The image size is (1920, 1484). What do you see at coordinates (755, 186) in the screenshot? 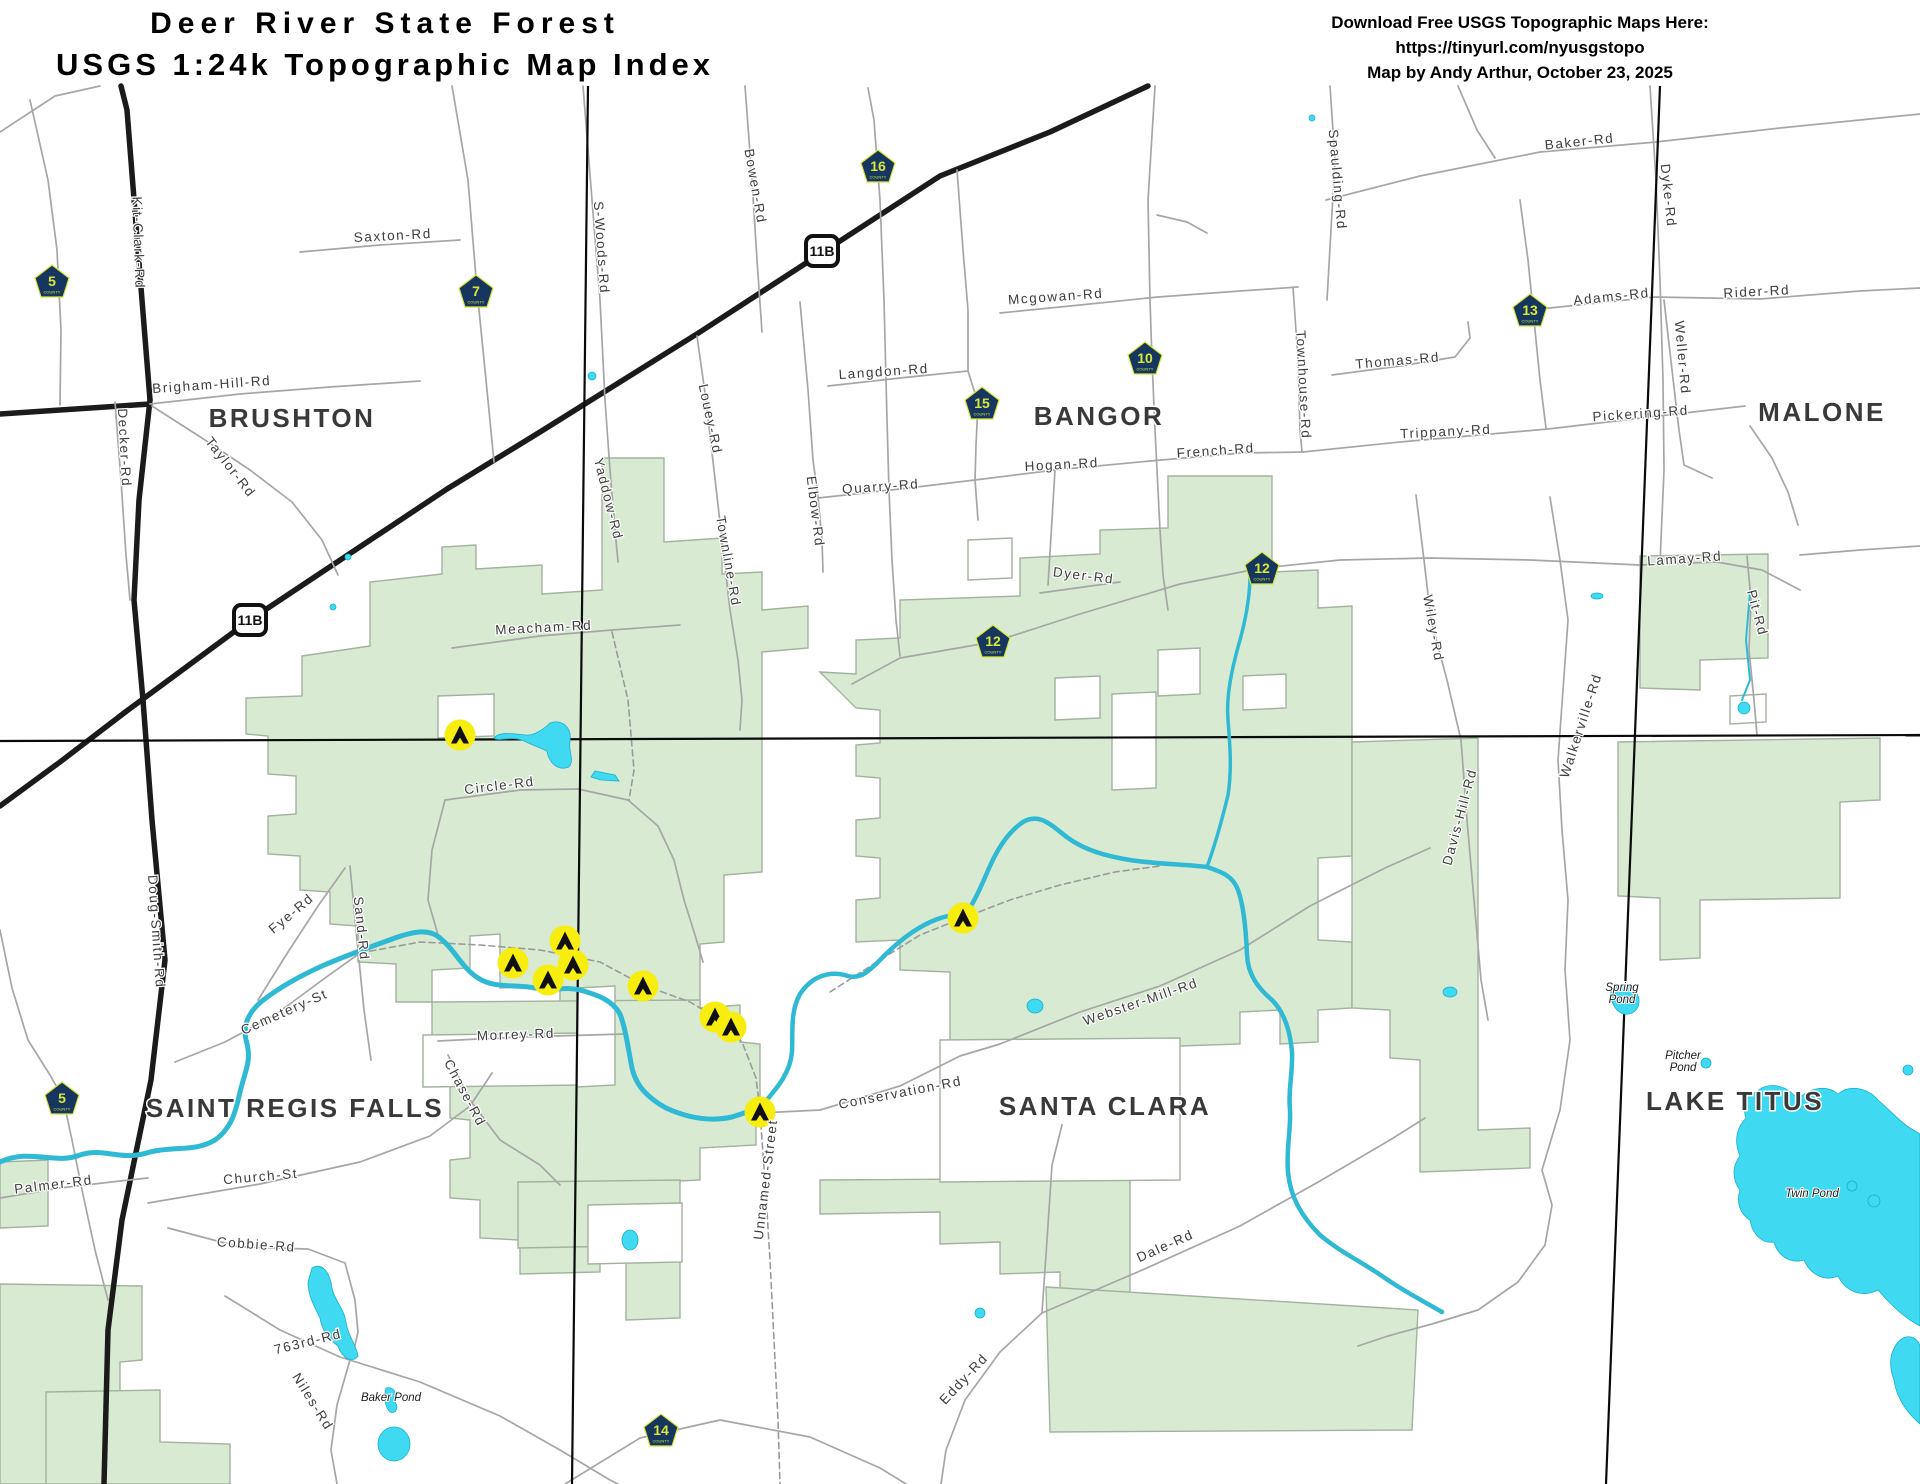
I see `road-label: Bowen-Rd` at bounding box center [755, 186].